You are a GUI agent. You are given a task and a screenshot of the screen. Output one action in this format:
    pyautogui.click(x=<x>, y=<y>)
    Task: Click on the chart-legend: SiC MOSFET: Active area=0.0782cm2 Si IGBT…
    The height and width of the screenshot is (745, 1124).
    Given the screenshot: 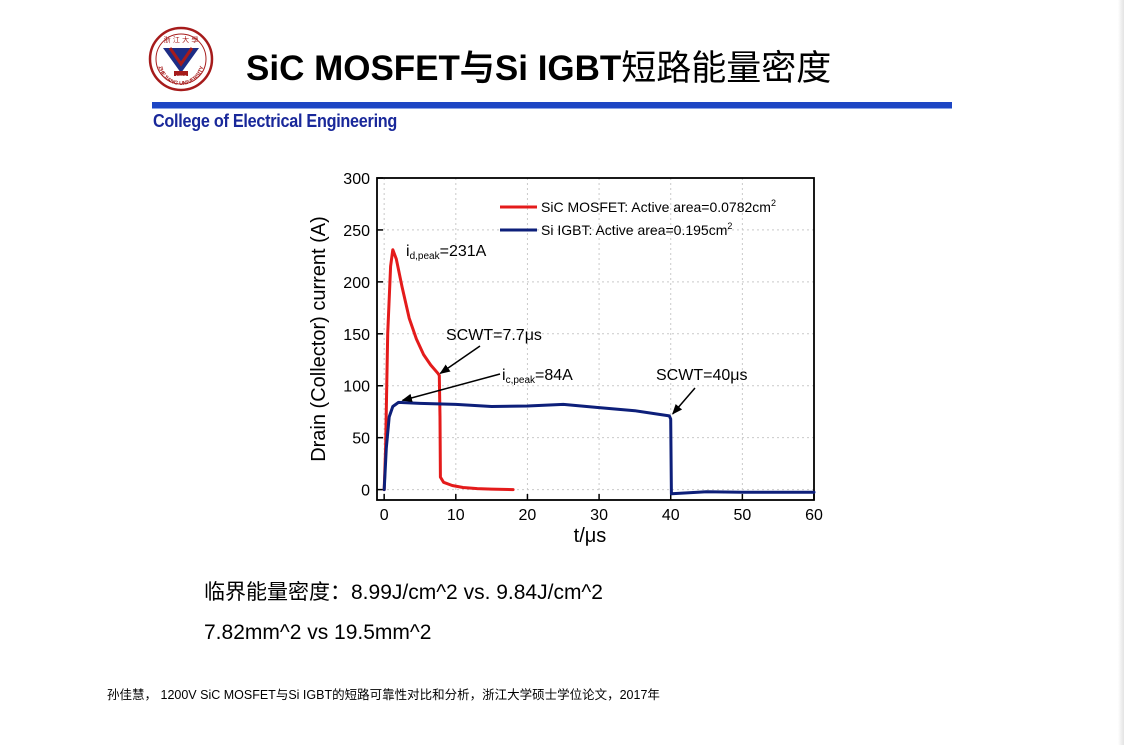 What is the action you would take?
    pyautogui.click(x=638, y=218)
    